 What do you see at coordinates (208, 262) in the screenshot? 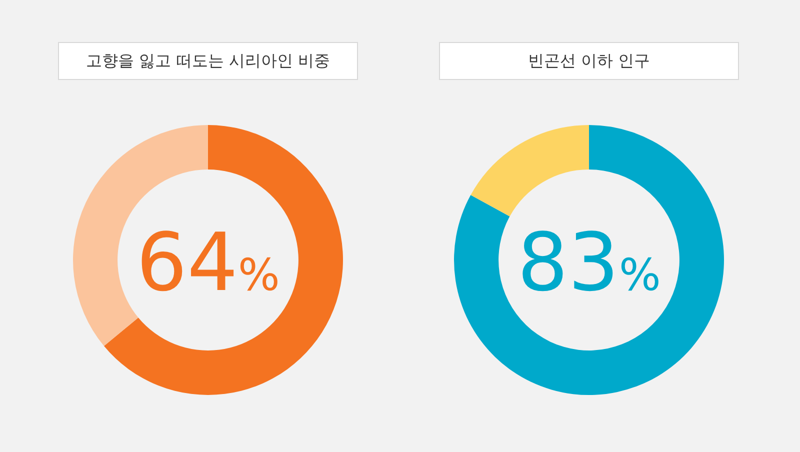
I see `data-label: 64%` at bounding box center [208, 262].